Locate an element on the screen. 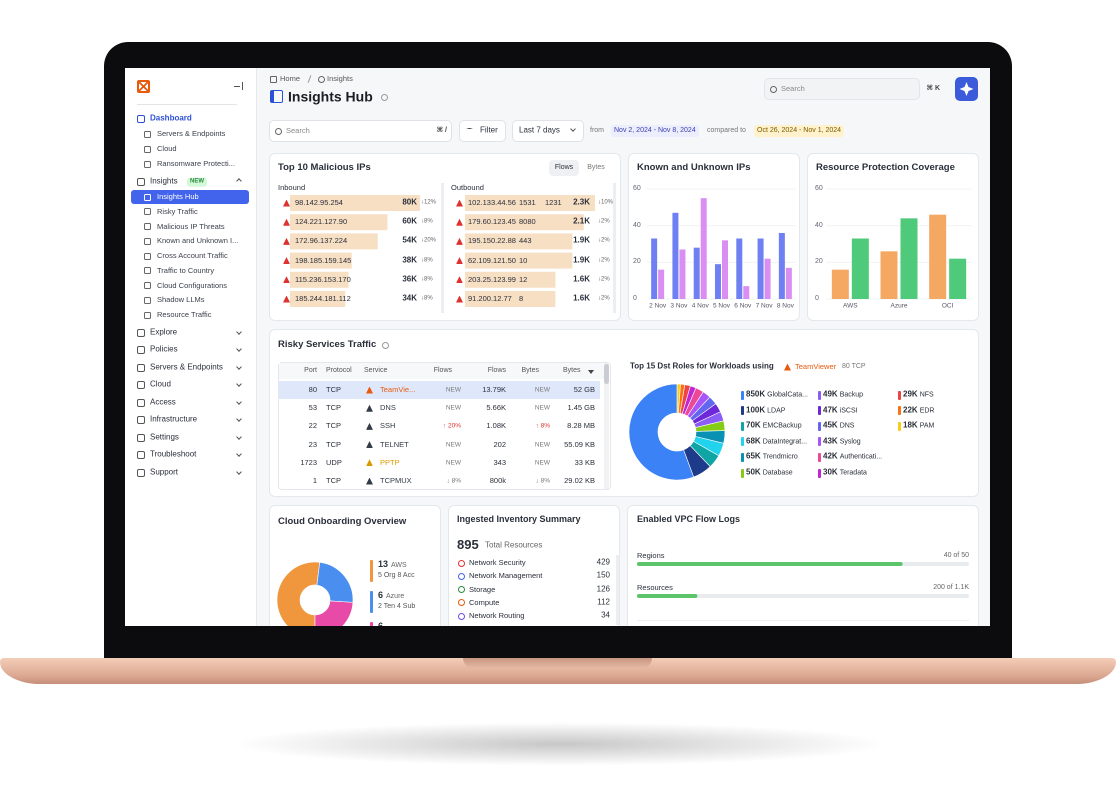  table-frame is located at coordinates (444, 426).